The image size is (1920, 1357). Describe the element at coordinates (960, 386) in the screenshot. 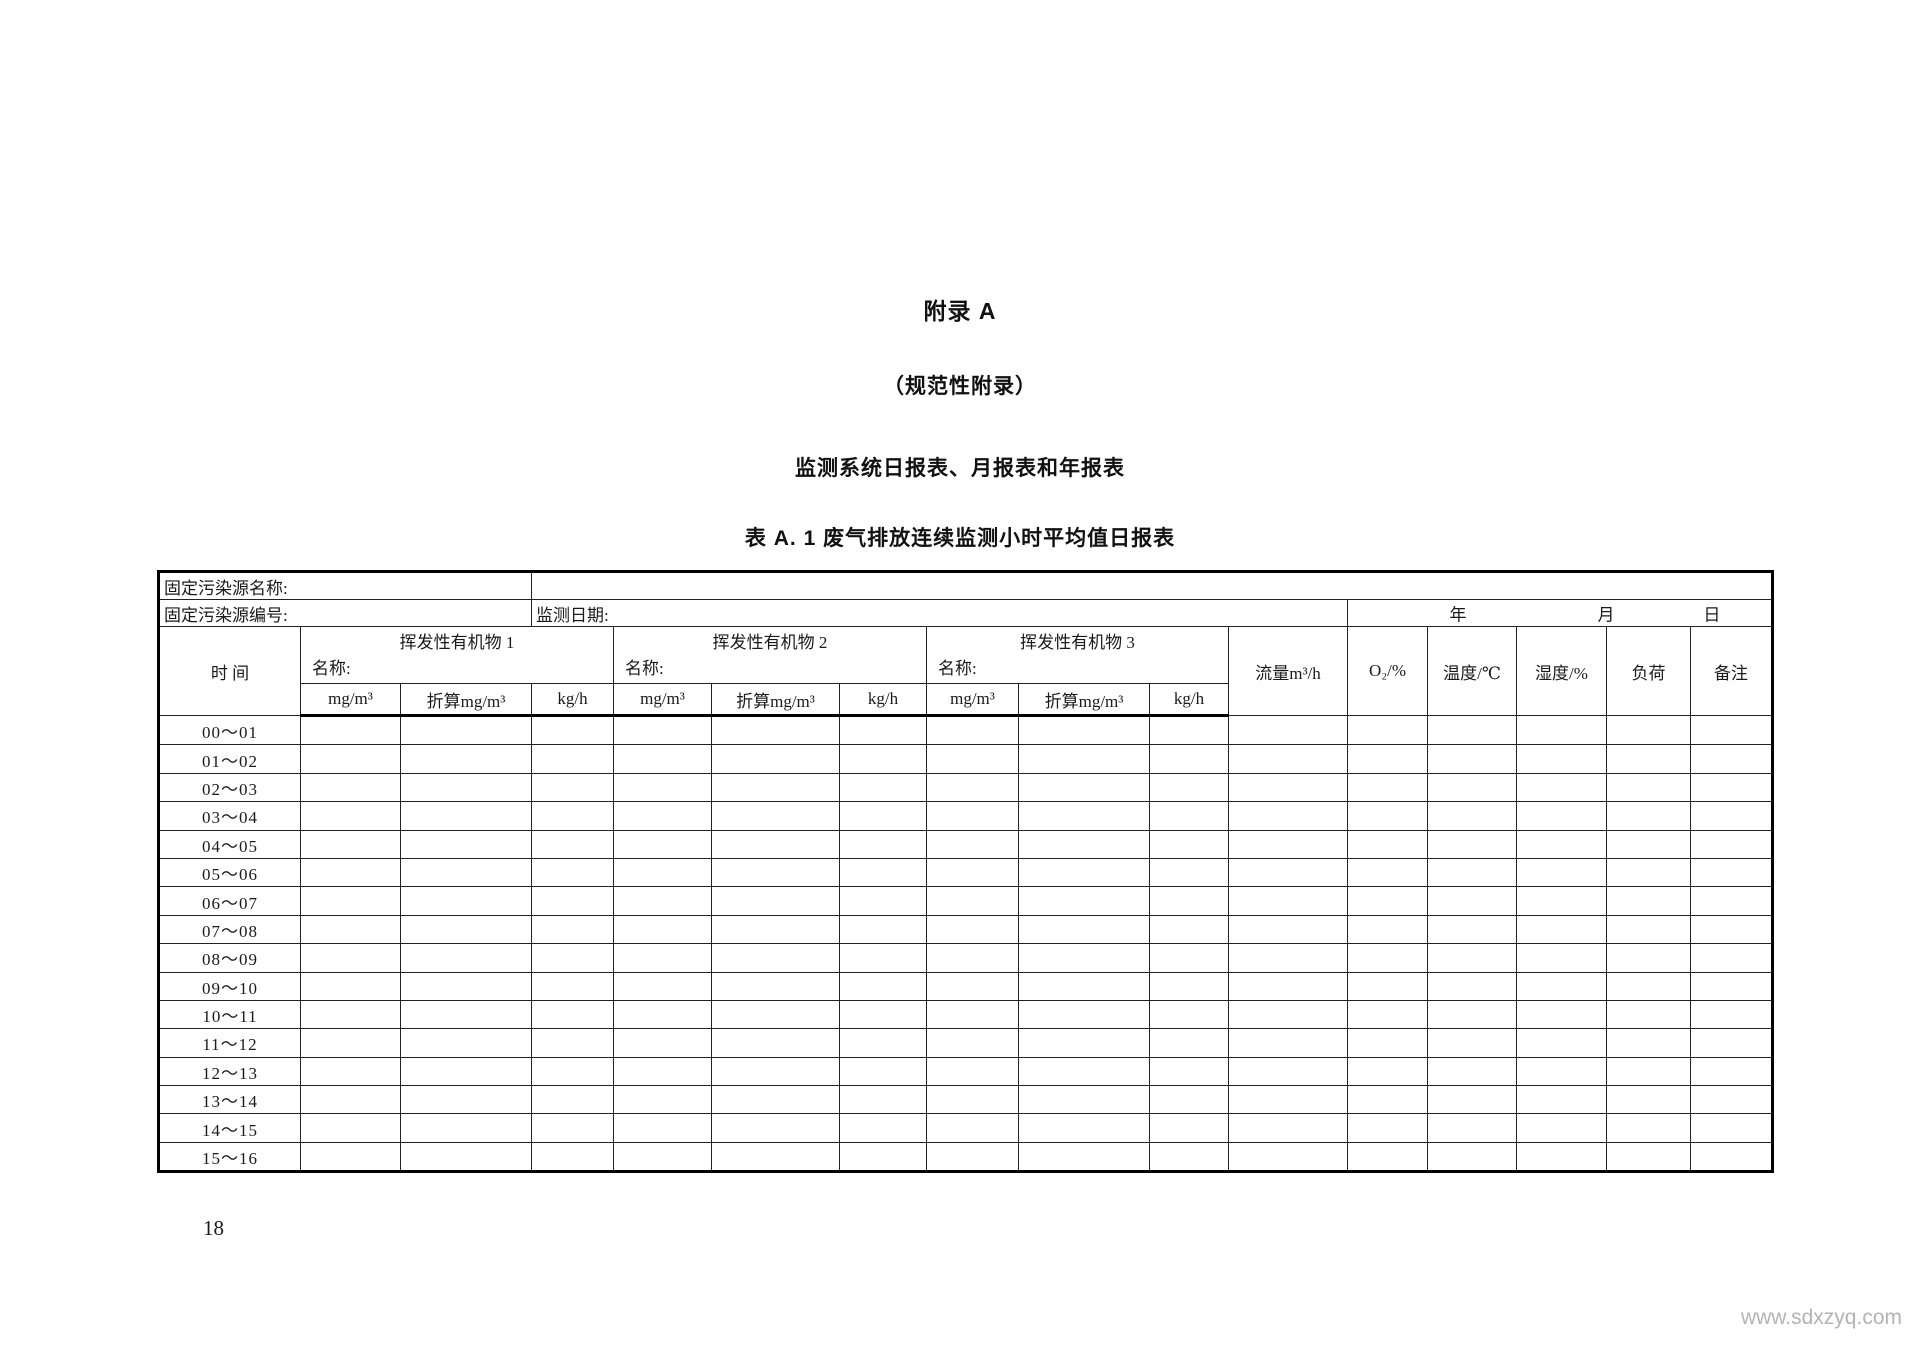

I see `appendix-subtitle: （规范性附录）` at that location.